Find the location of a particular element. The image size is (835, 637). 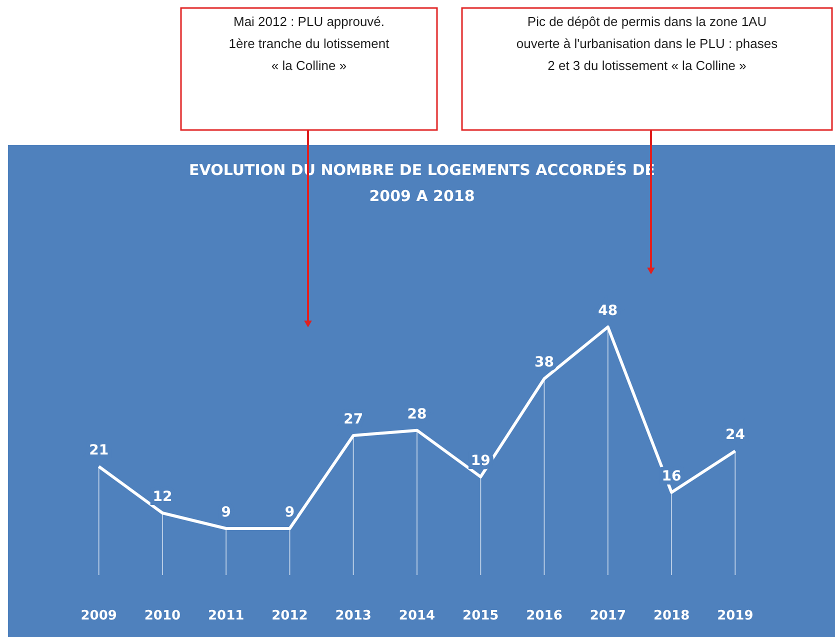

x-tick-label: 2009 is located at coordinates (98, 616).